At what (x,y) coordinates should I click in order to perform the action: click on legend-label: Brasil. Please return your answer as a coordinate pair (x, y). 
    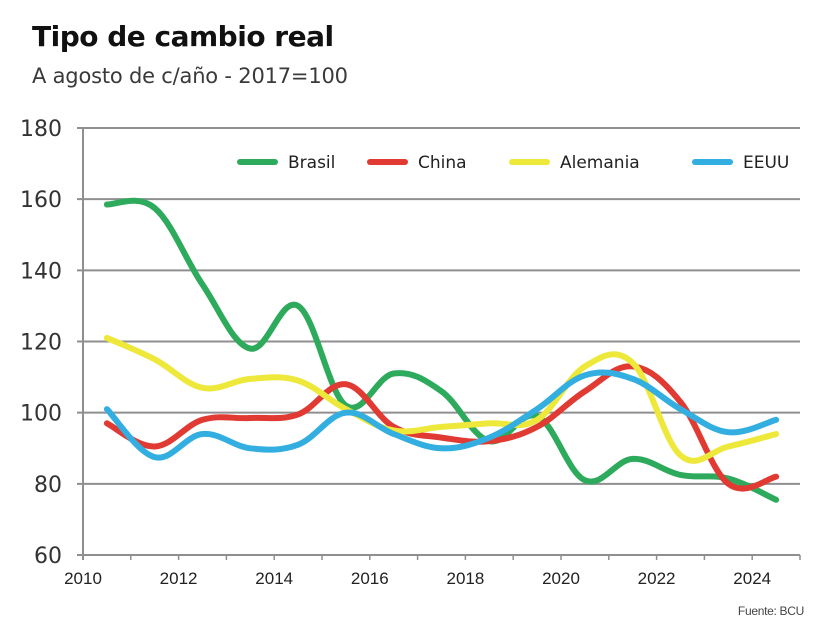
    Looking at the image, I should click on (311, 163).